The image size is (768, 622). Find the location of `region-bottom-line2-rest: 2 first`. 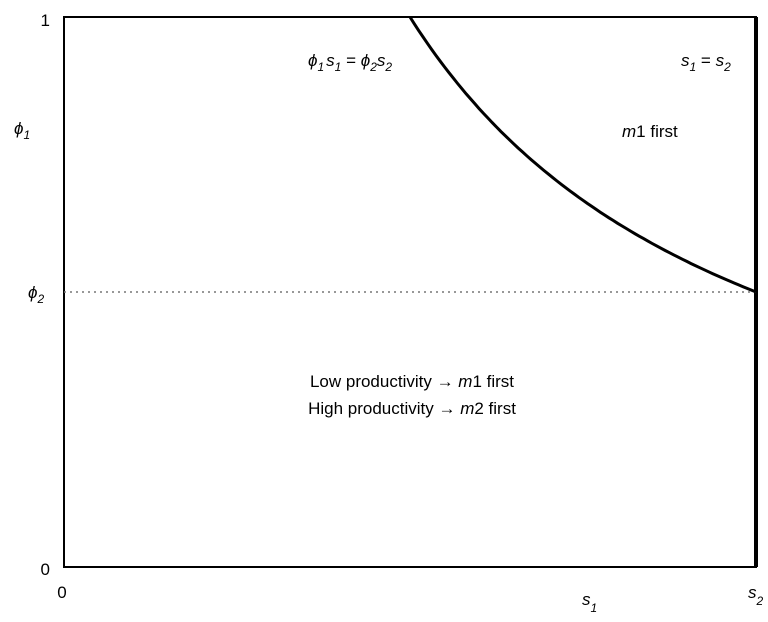

region-bottom-line2-rest: 2 first is located at coordinates (495, 408).